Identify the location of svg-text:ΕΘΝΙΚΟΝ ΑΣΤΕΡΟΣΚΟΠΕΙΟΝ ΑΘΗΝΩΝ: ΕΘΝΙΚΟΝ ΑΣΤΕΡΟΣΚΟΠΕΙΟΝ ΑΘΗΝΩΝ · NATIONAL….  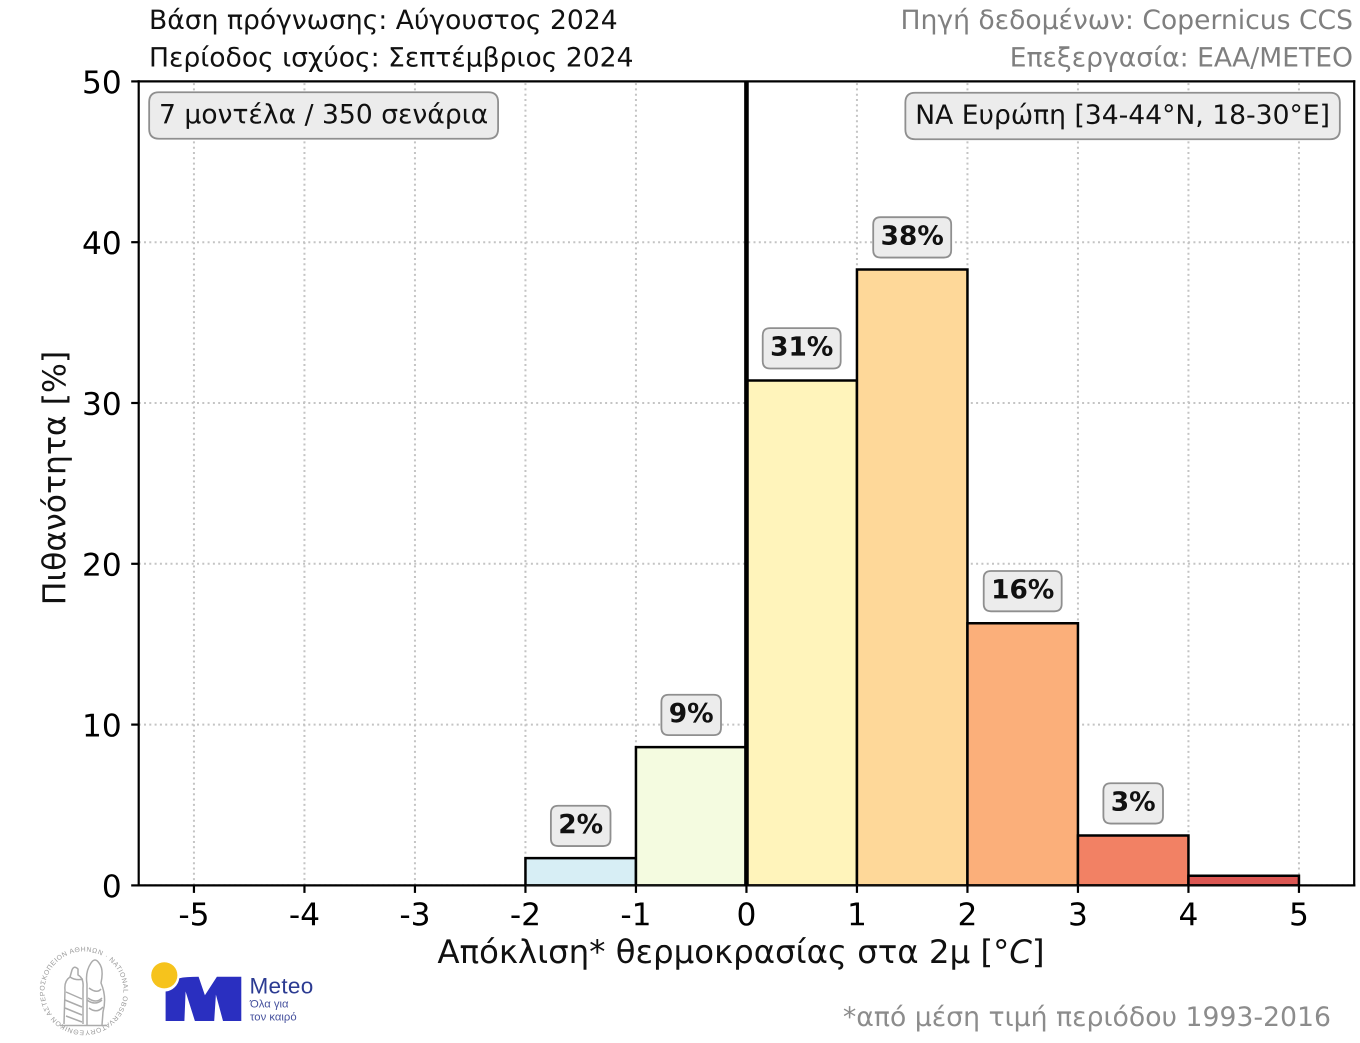
(64, 518).